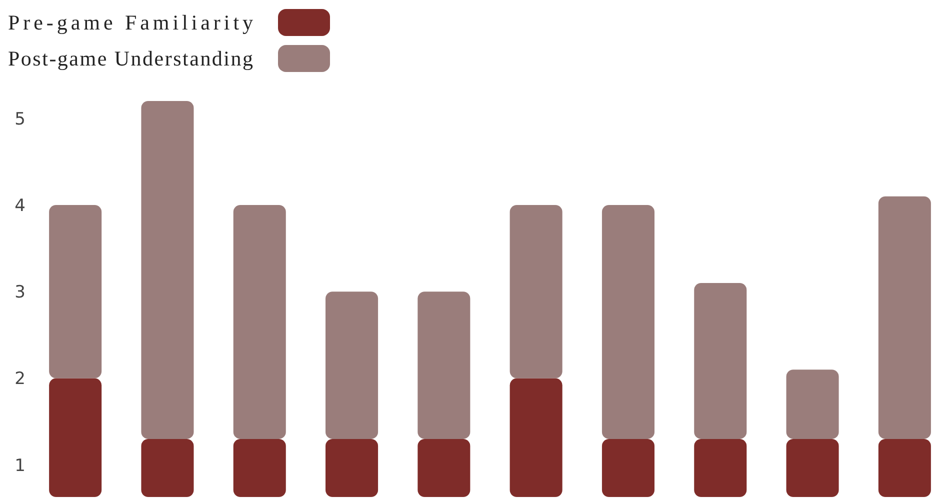  What do you see at coordinates (20, 379) in the screenshot?
I see `y-tick-label: 2` at bounding box center [20, 379].